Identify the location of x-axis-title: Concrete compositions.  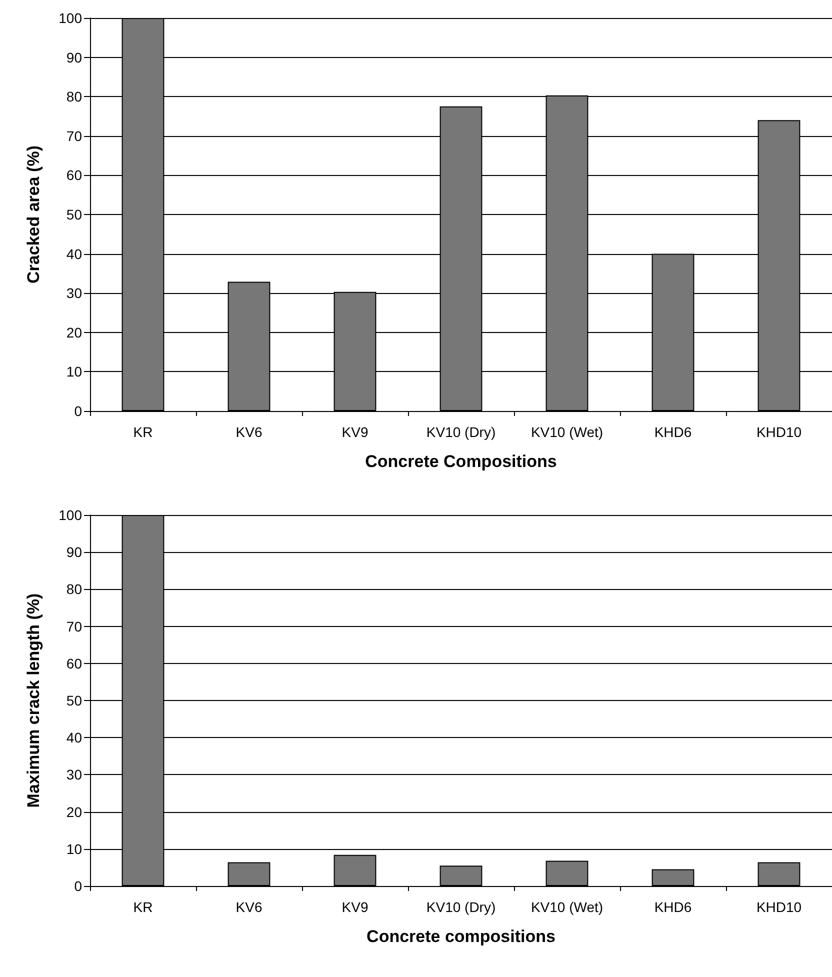
(461, 936).